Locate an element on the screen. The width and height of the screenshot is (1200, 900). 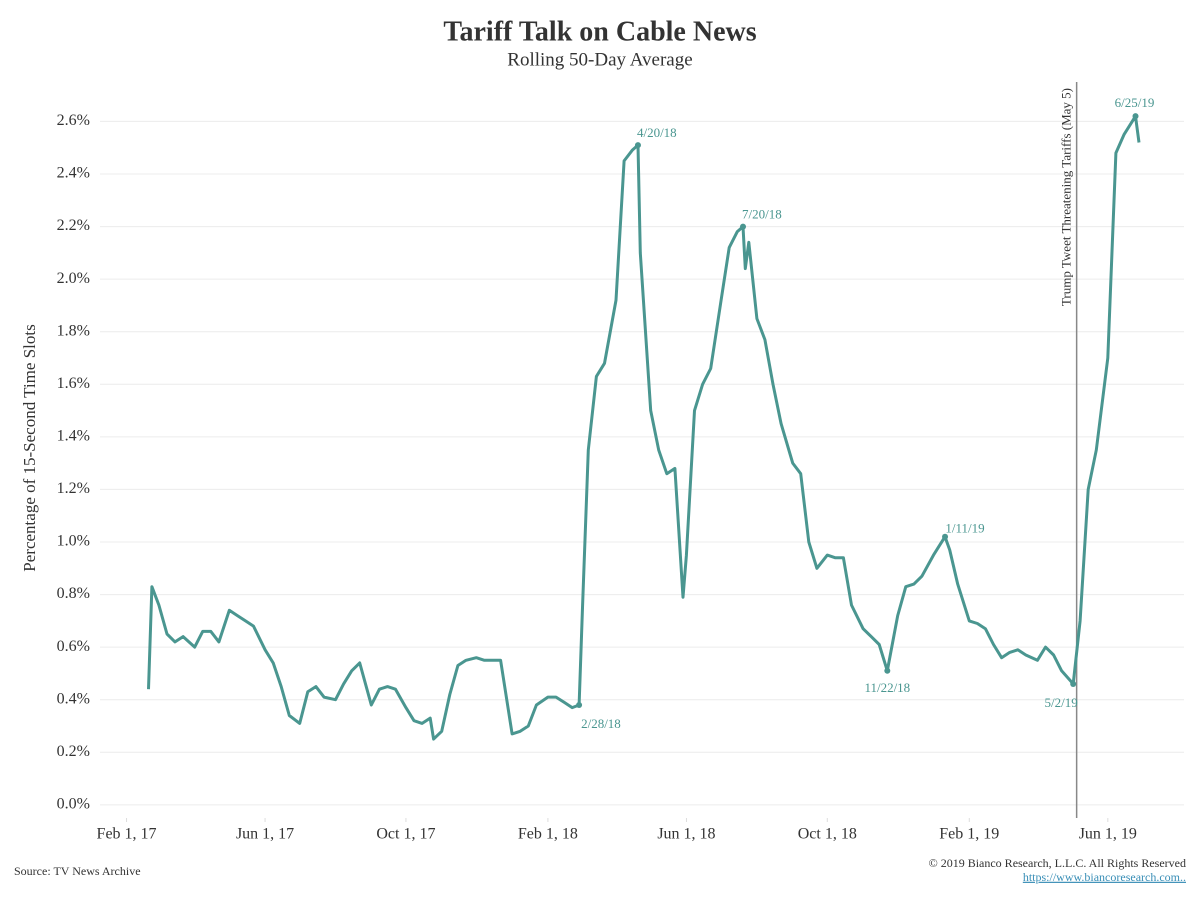
annotation: 5/2/19 is located at coordinates (1061, 702).